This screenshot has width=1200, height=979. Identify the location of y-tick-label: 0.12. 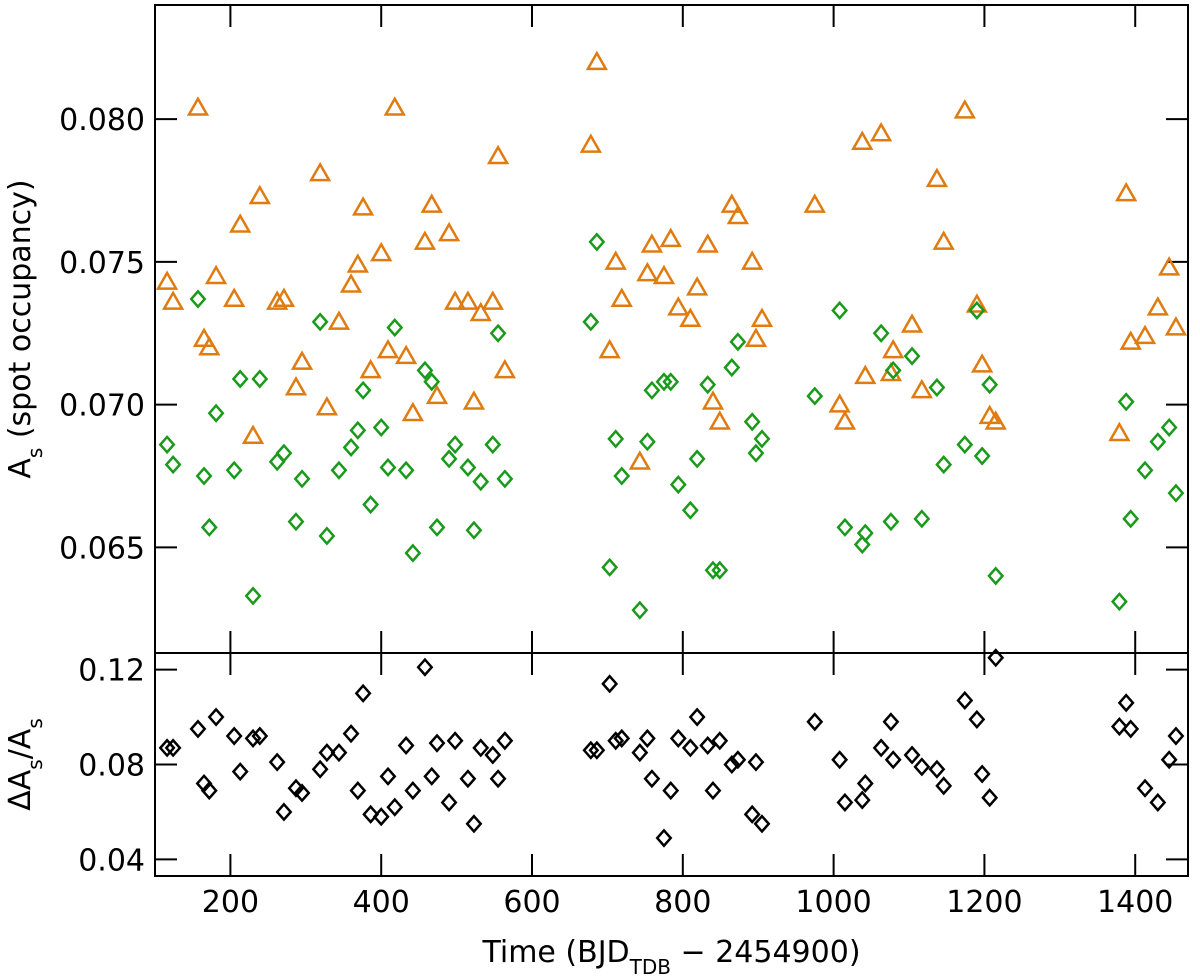
(111, 671).